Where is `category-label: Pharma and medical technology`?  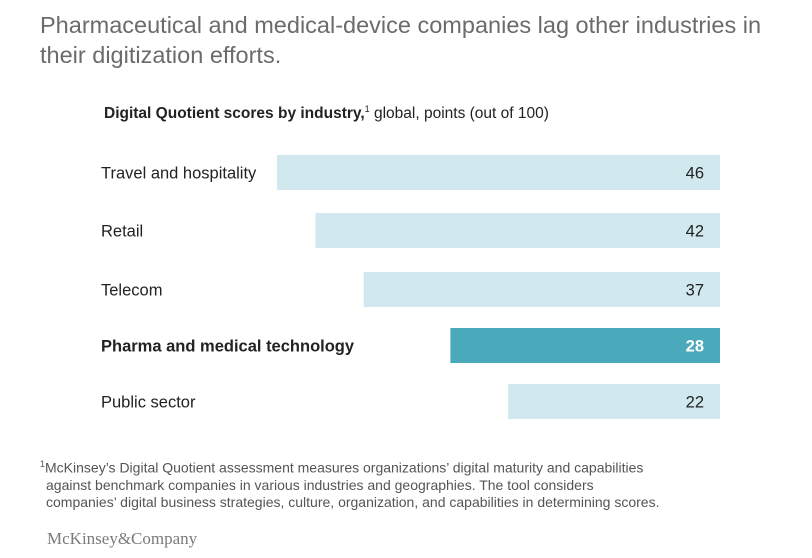 category-label: Pharma and medical technology is located at coordinates (228, 347).